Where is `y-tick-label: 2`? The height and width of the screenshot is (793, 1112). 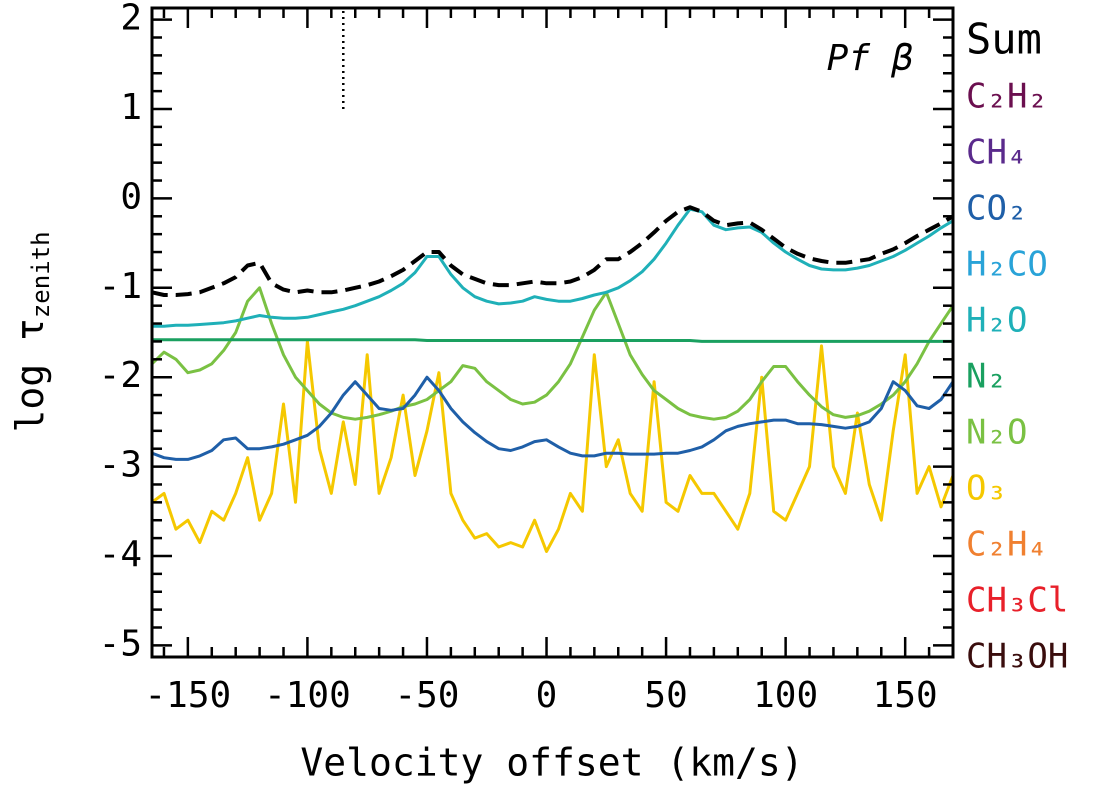 y-tick-label: 2 is located at coordinates (131, 19).